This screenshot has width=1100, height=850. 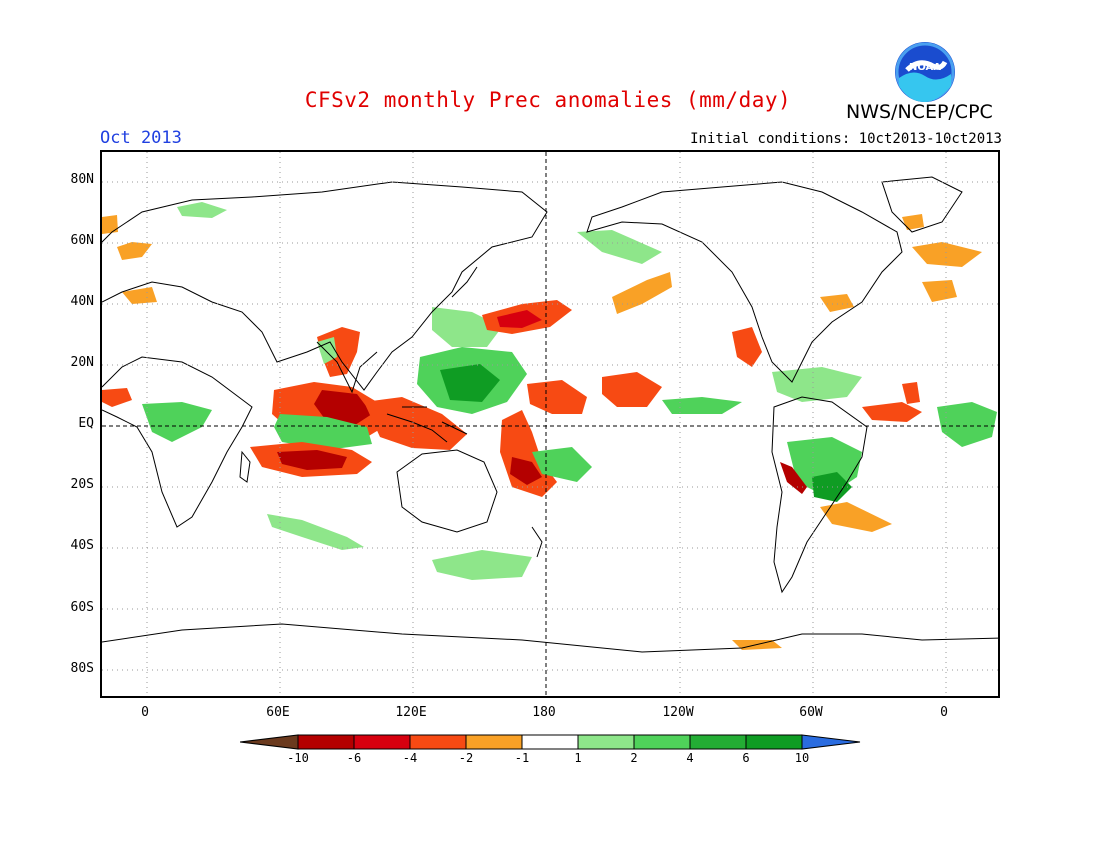 What do you see at coordinates (642, 293) in the screenshot?
I see `ne-pacific-dry` at bounding box center [642, 293].